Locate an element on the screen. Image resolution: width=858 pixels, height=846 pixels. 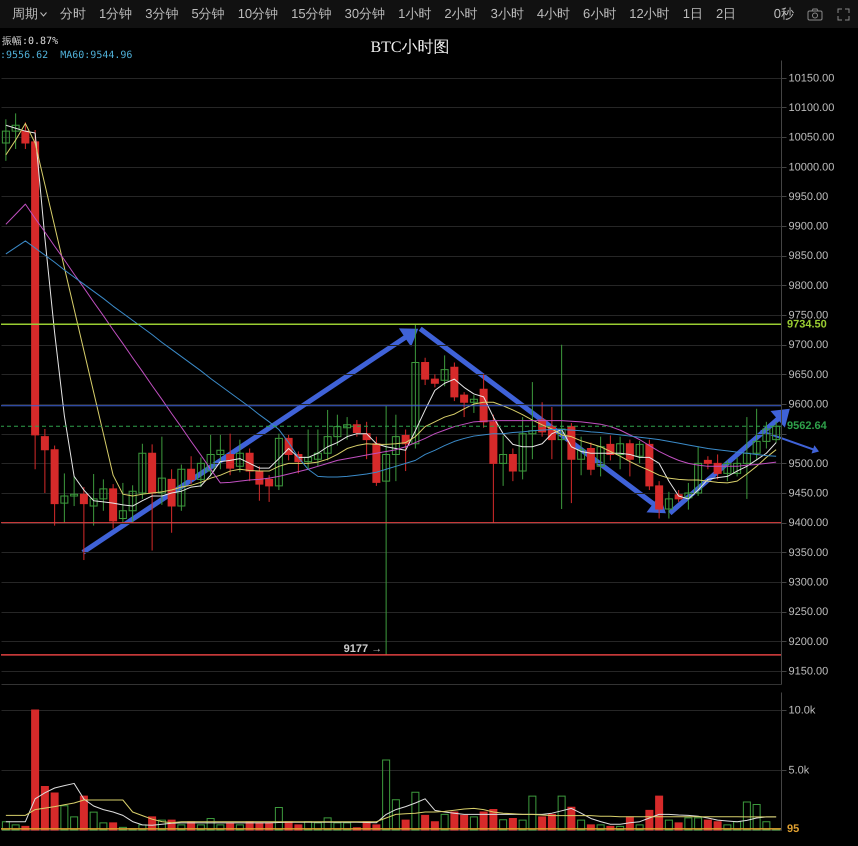
y-tick-label: 9950.00 is located at coordinates (808, 196).